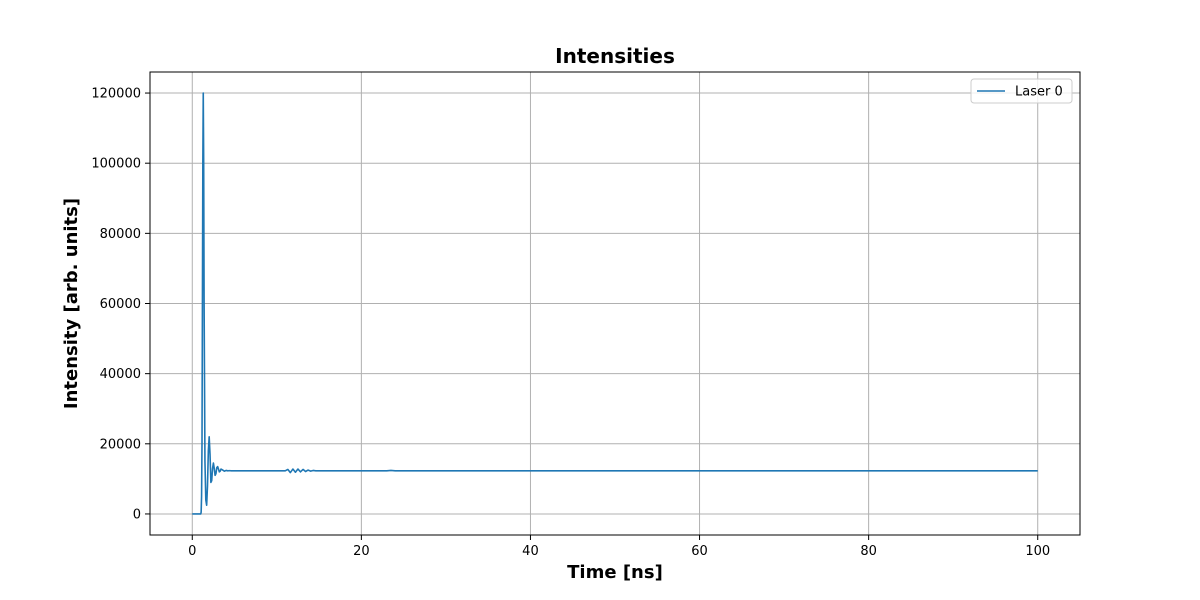  What do you see at coordinates (137, 514) in the screenshot?
I see `y-tick-label: 0` at bounding box center [137, 514].